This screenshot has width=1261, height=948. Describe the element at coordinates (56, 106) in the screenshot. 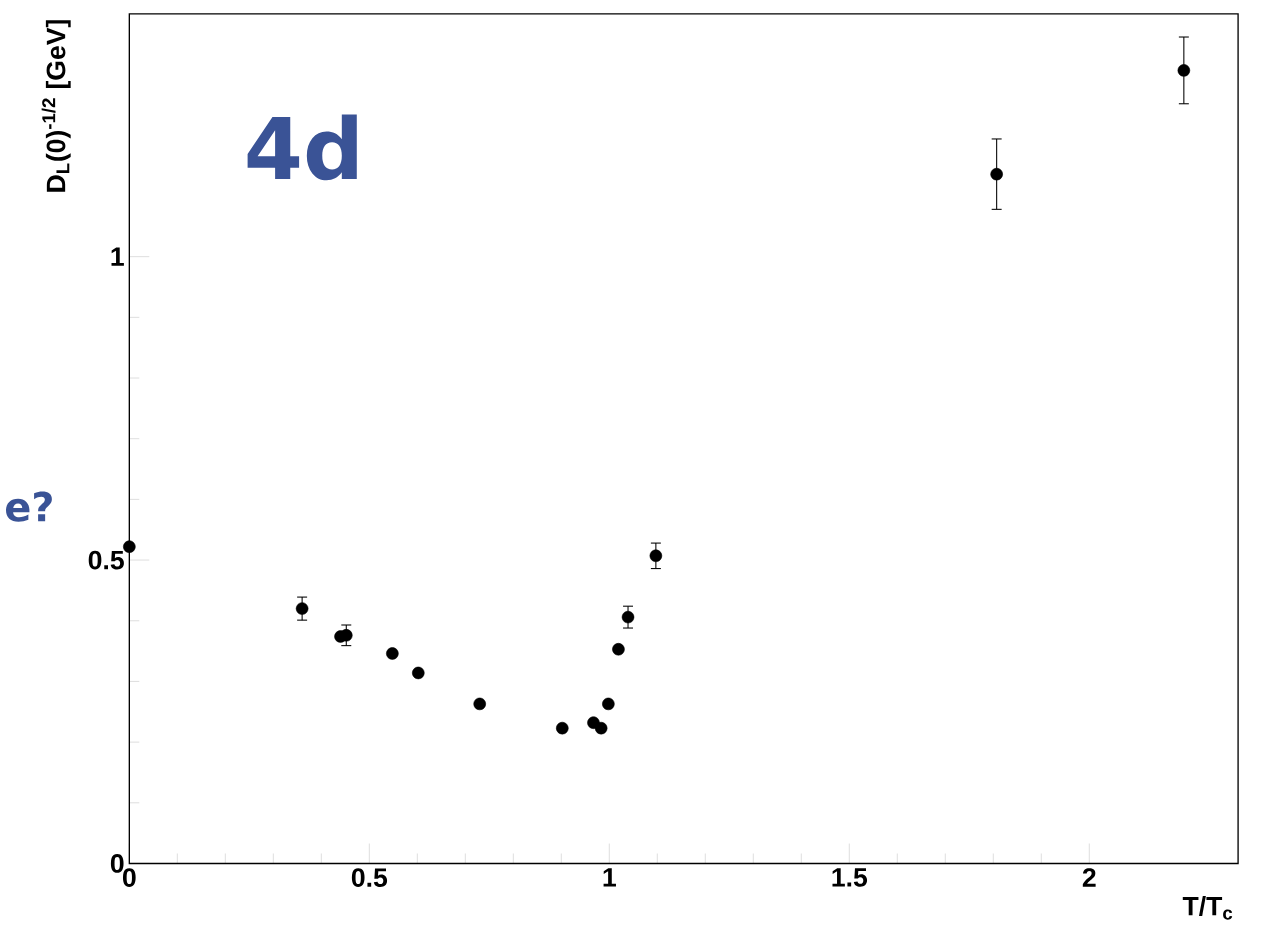

I see `y-axis-title: D$_{L}$(0)$^{-1/2}$ [GeV]` at that location.